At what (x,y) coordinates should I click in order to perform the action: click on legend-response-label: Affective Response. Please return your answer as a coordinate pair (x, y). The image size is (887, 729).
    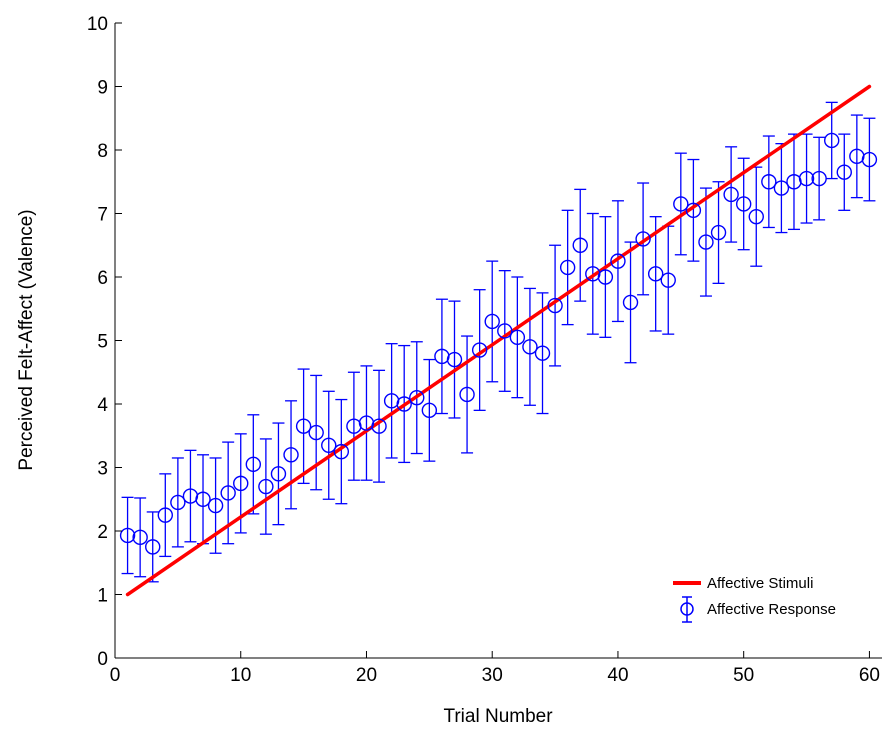
    Looking at the image, I should click on (771, 609).